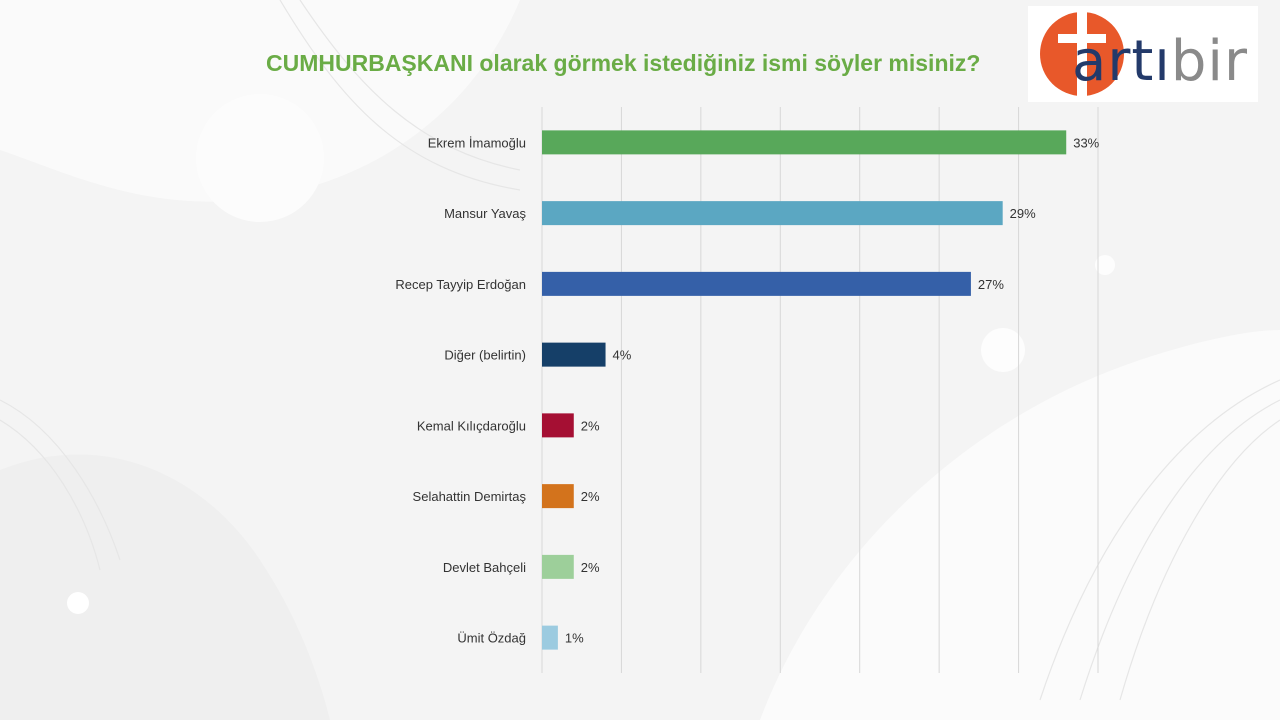 This screenshot has width=1280, height=720. What do you see at coordinates (470, 496) in the screenshot?
I see `category-label: Selahattin Demirtaş` at bounding box center [470, 496].